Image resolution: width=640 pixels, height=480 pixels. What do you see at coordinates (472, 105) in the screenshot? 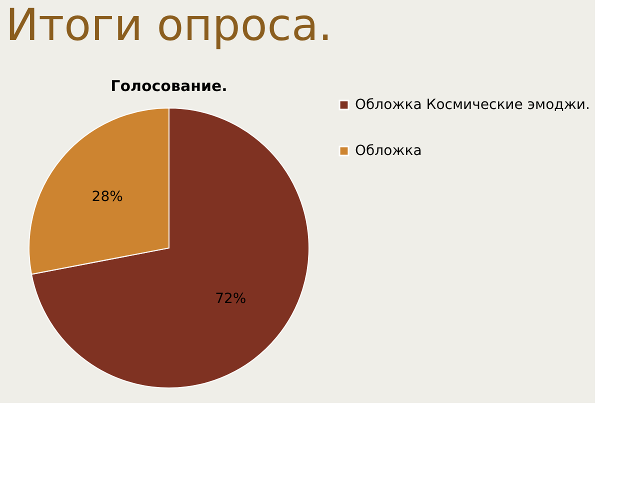
I see `legend-label: Обложка Космические эмоджи.` at bounding box center [472, 105].